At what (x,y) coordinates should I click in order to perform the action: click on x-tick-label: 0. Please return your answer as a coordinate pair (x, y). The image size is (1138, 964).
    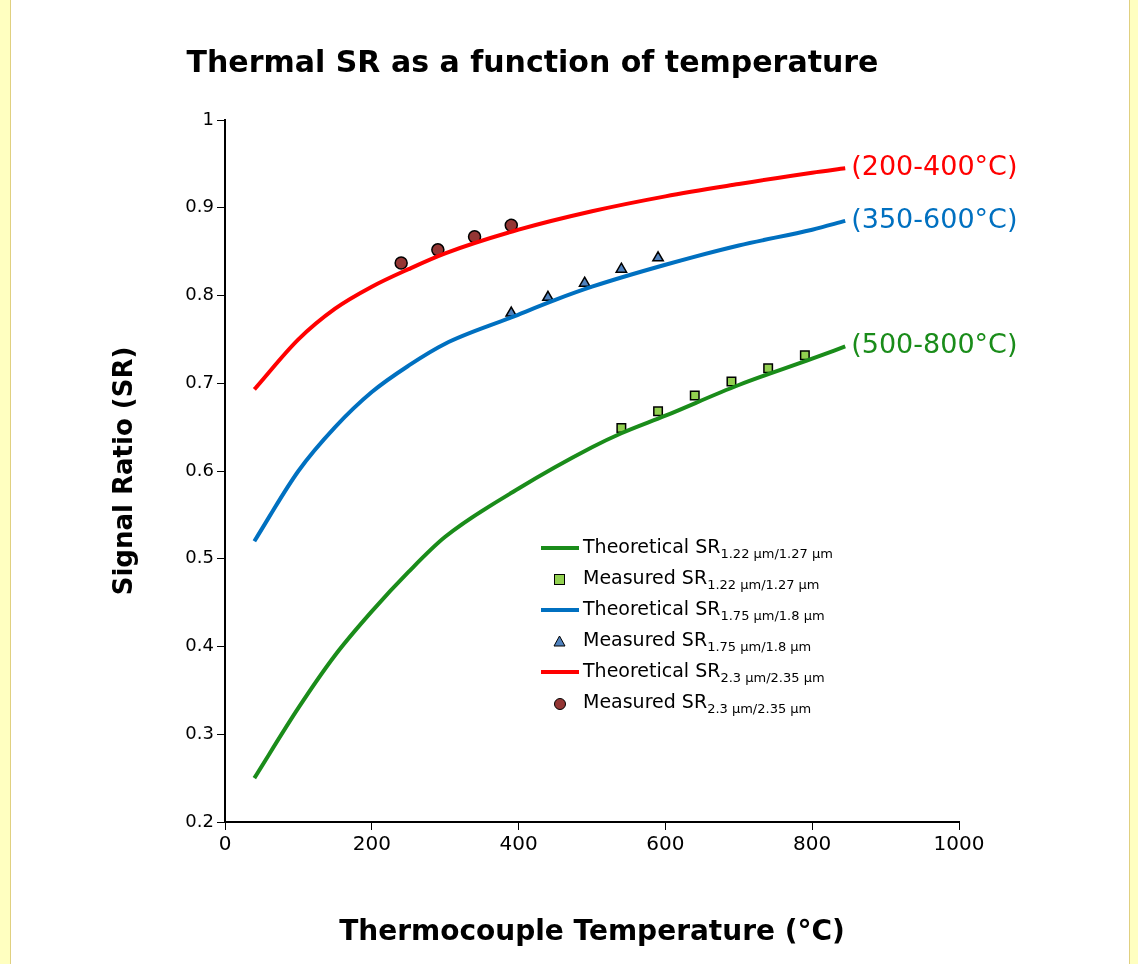
    Looking at the image, I should click on (225, 843).